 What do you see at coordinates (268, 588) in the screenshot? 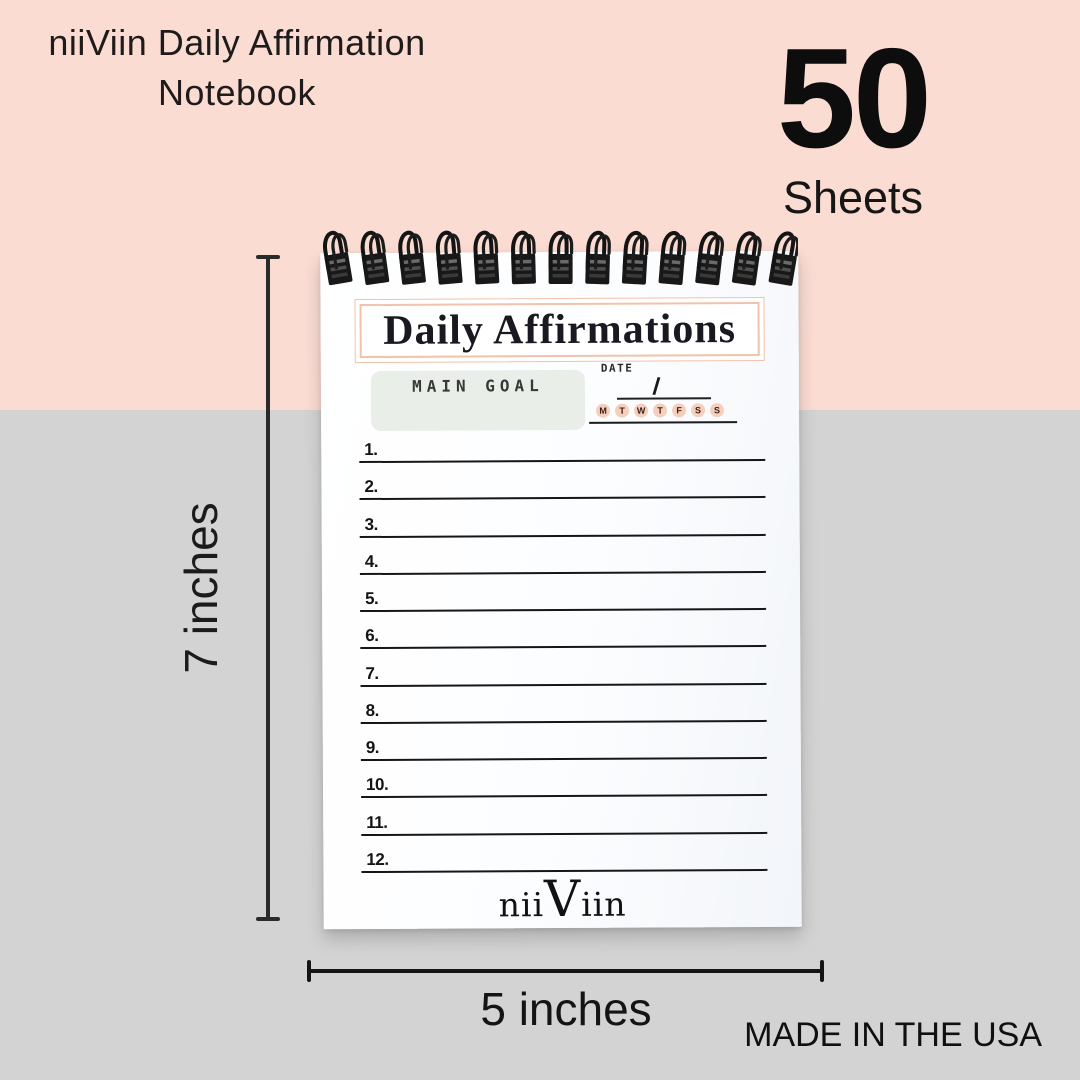
I see `height-dimension-line` at bounding box center [268, 588].